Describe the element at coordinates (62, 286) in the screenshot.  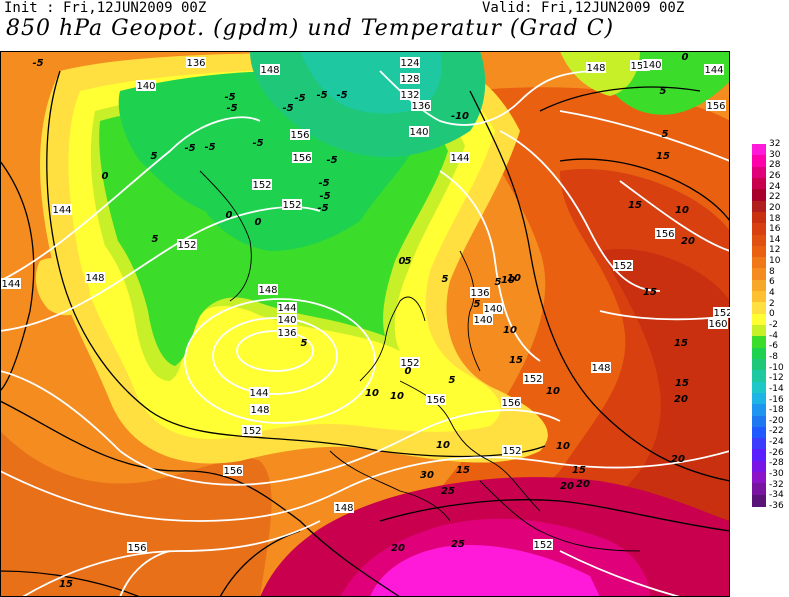
I see `temperature-band-west-pocket` at that location.